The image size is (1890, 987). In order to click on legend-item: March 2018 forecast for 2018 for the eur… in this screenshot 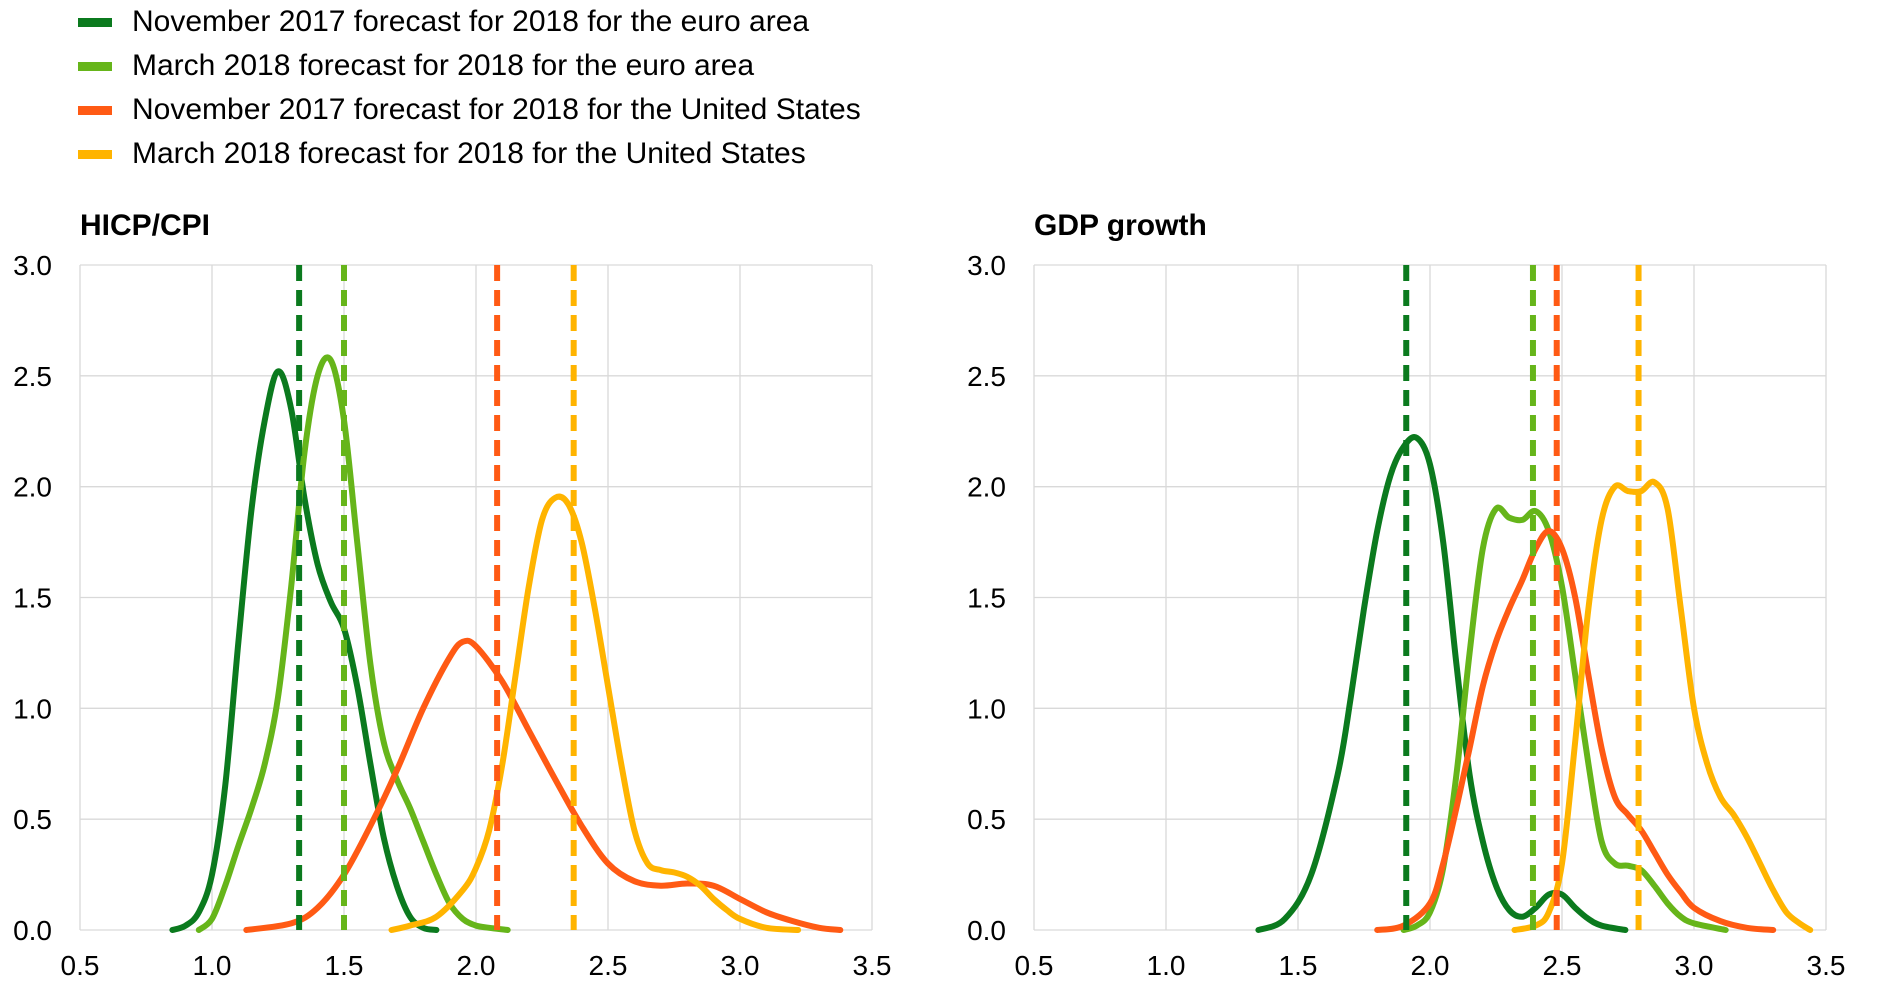, I will do `click(469, 66)`.